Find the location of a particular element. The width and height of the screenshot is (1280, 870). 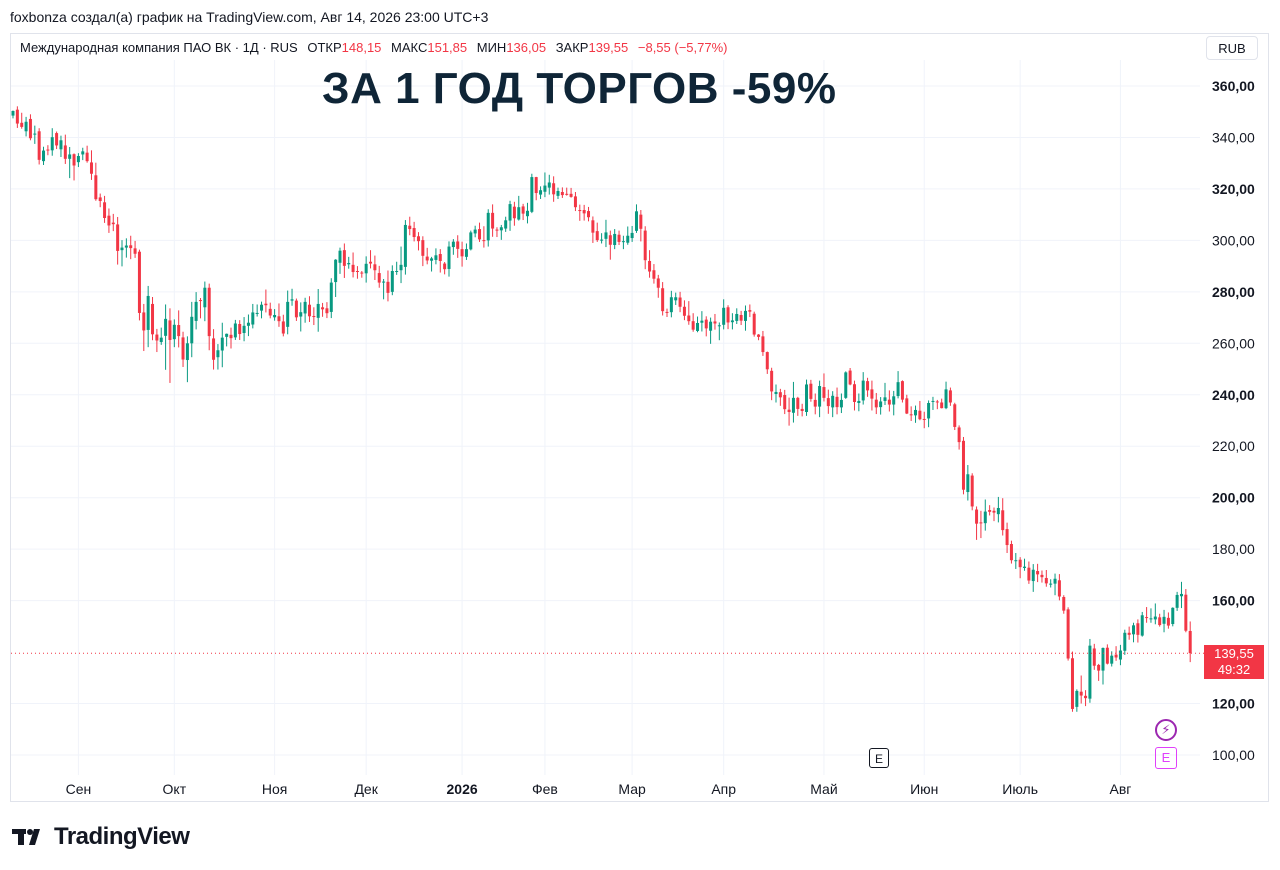

x-tick-label: Фев is located at coordinates (545, 789).